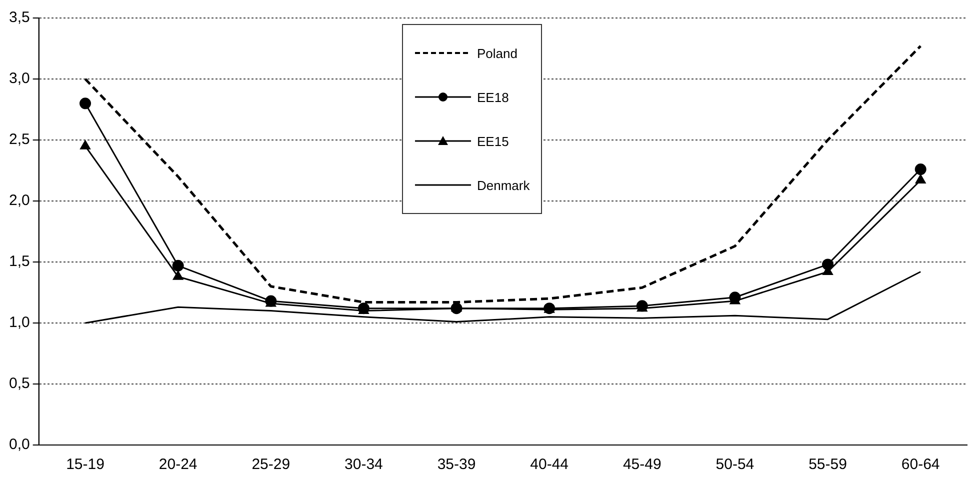 The height and width of the screenshot is (481, 977). I want to click on legend-label: EE15, so click(493, 141).